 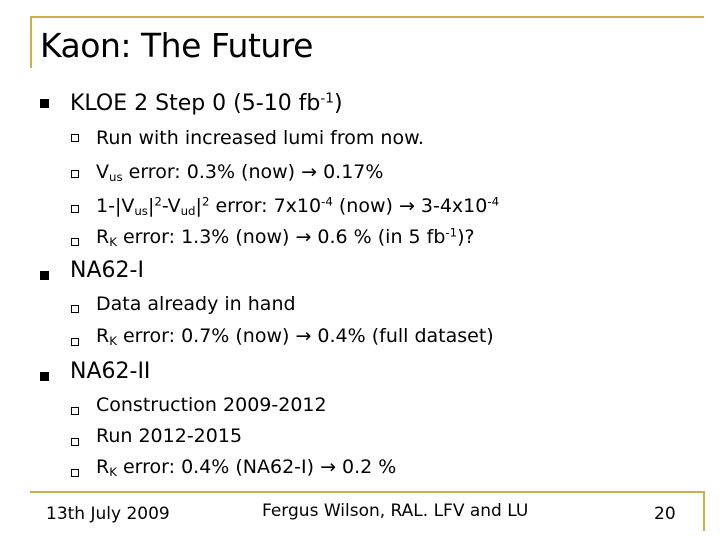 I want to click on list-item: Data already in hand, so click(x=196, y=304).